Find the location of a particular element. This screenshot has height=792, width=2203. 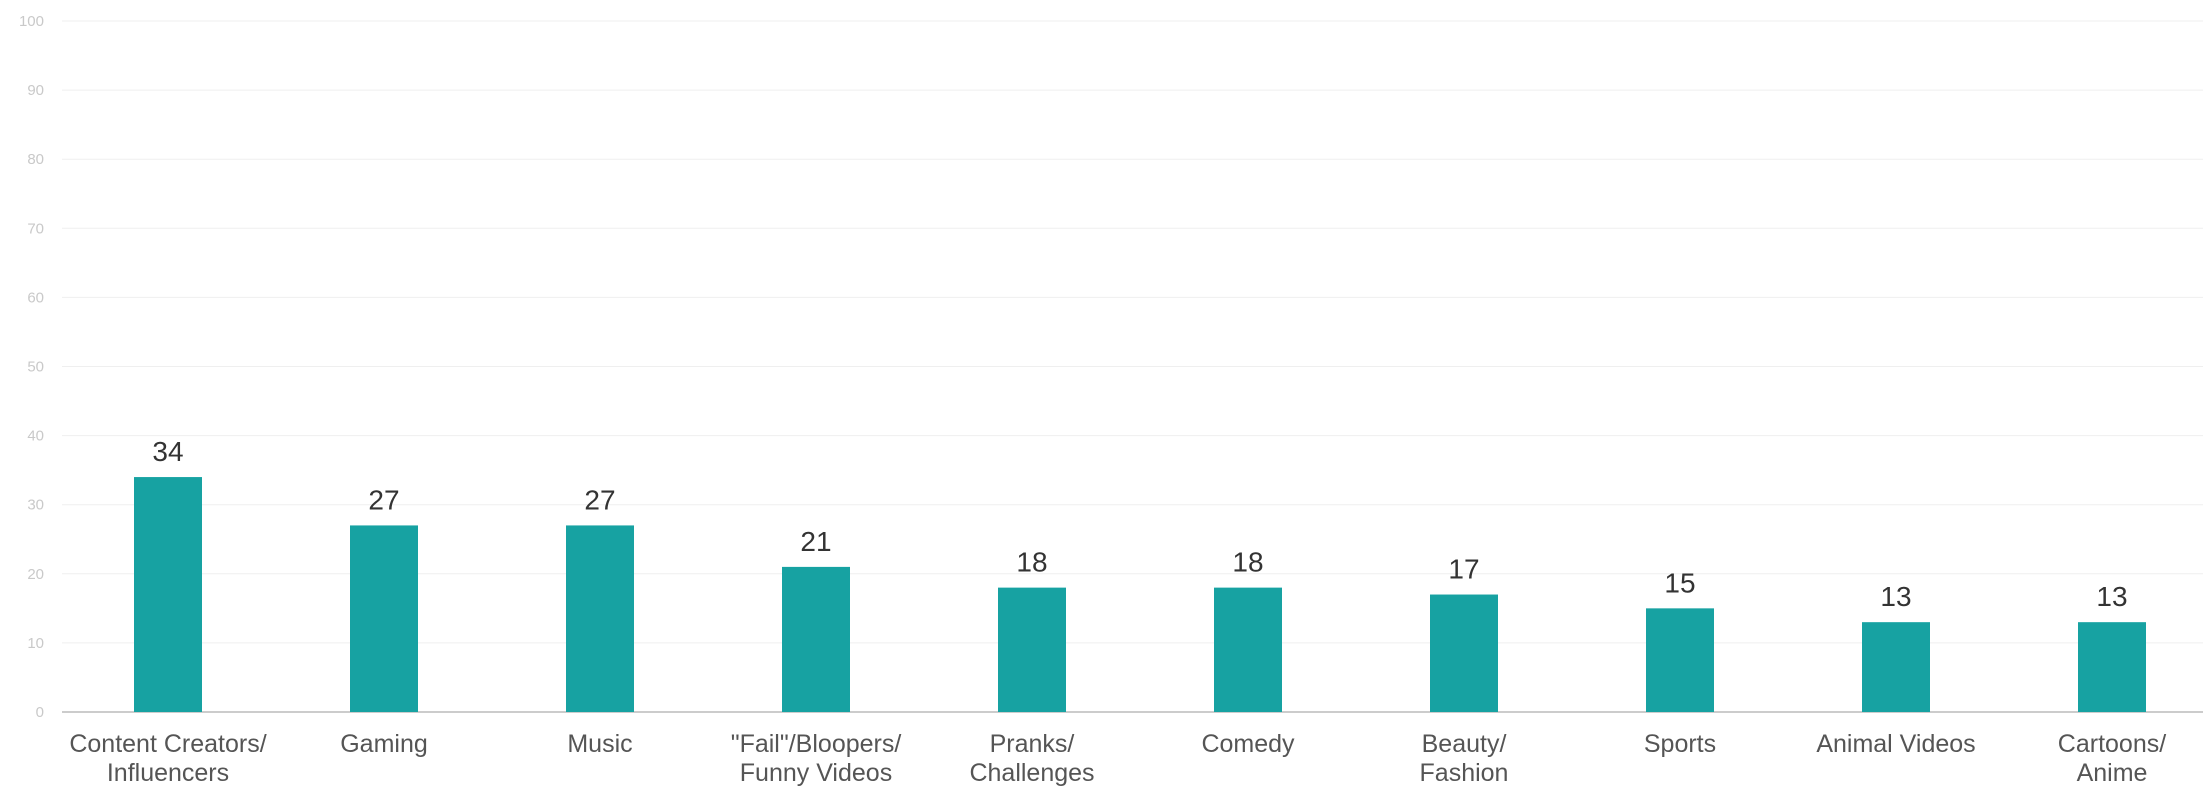

data-label: 17 is located at coordinates (1463, 569).